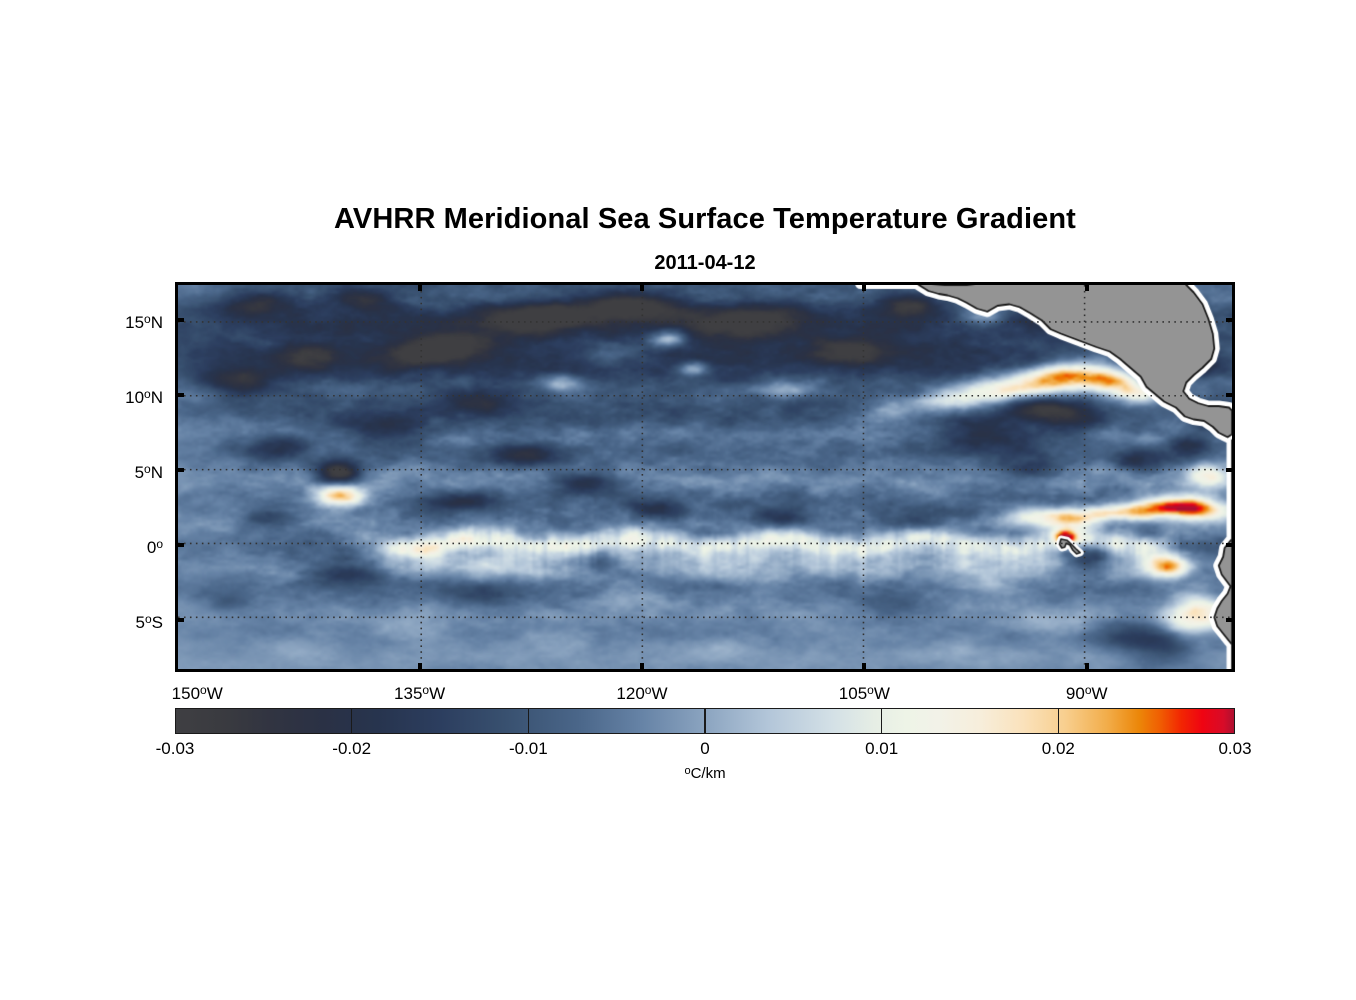 The width and height of the screenshot is (1356, 1000). Describe the element at coordinates (157, 622) in the screenshot. I see `y-tick-hemisphere: S` at that location.